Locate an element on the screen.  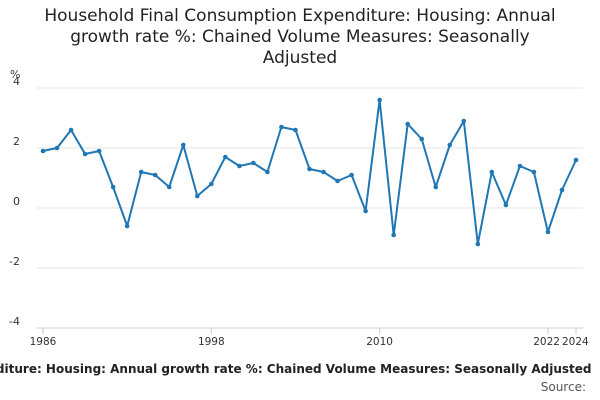
chart-title-line-3: Adjusted is located at coordinates (300, 58).